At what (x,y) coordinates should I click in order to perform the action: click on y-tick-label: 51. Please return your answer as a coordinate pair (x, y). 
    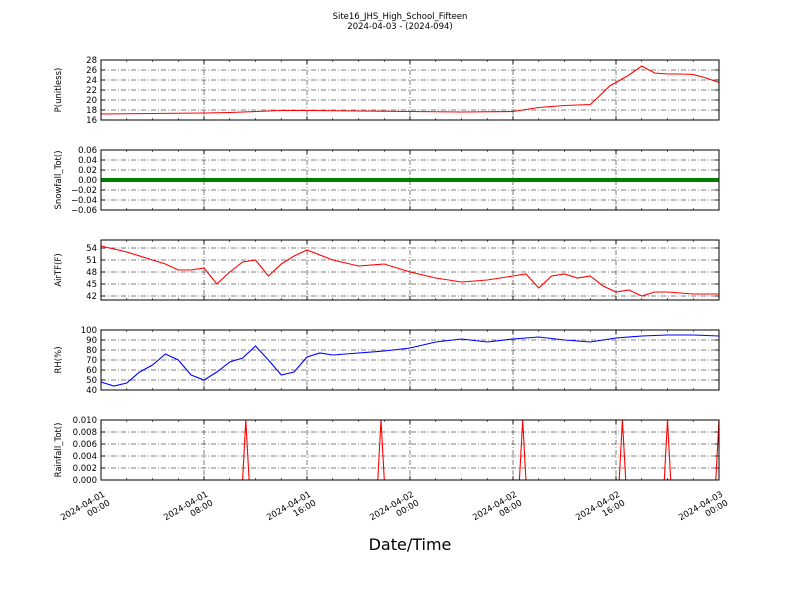
    Looking at the image, I should click on (91, 261).